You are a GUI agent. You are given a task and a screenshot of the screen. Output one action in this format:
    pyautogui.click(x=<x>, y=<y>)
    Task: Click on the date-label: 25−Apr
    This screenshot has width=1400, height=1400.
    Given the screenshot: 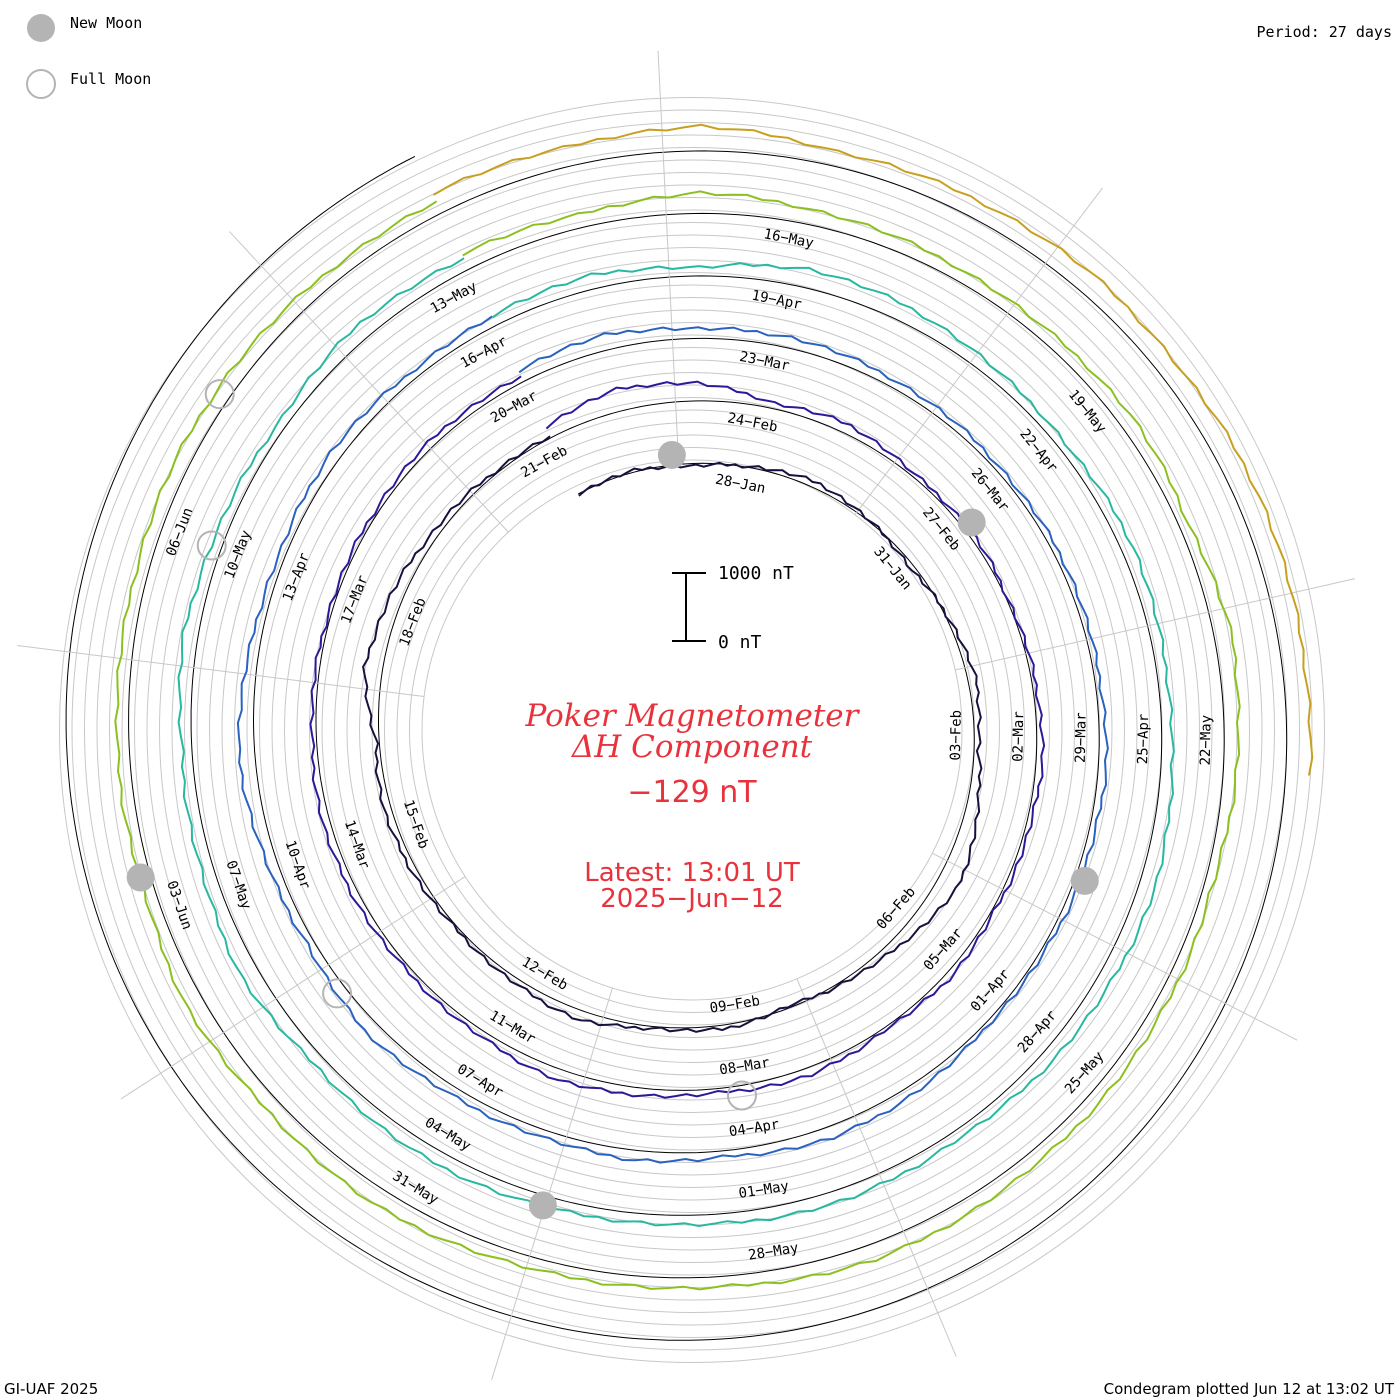 What is the action you would take?
    pyautogui.click(x=1143, y=739)
    